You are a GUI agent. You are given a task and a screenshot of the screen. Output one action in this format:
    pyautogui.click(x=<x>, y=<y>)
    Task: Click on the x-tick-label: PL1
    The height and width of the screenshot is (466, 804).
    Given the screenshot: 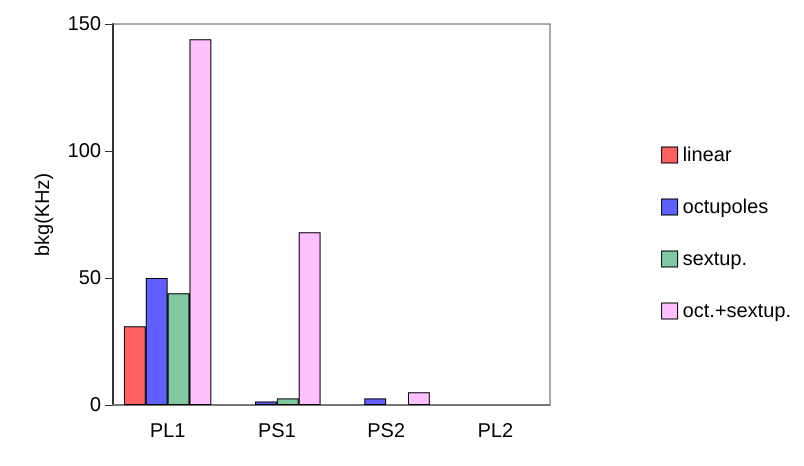 What is the action you would take?
    pyautogui.click(x=168, y=431)
    